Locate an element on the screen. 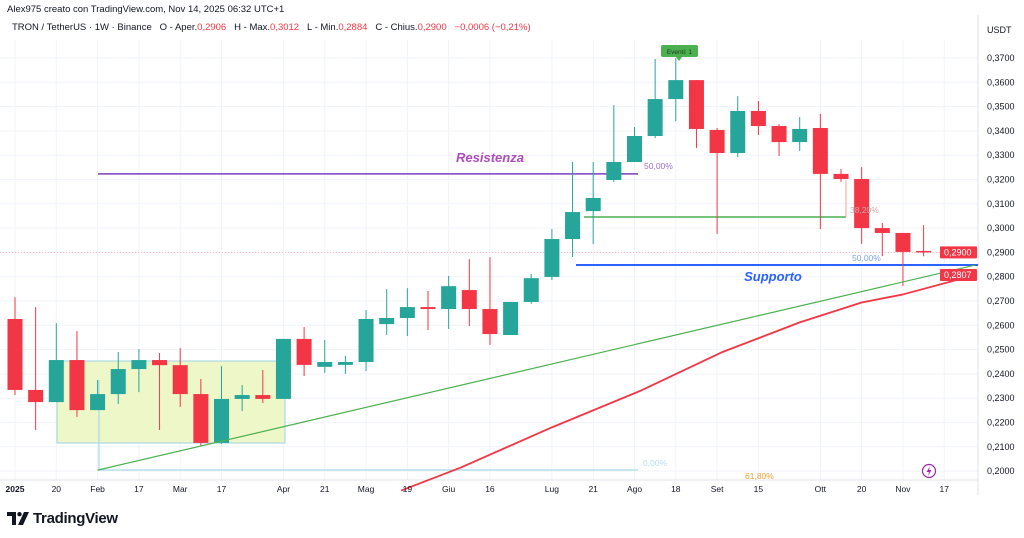 The width and height of the screenshot is (1024, 538). time-tick: Lug is located at coordinates (552, 489).